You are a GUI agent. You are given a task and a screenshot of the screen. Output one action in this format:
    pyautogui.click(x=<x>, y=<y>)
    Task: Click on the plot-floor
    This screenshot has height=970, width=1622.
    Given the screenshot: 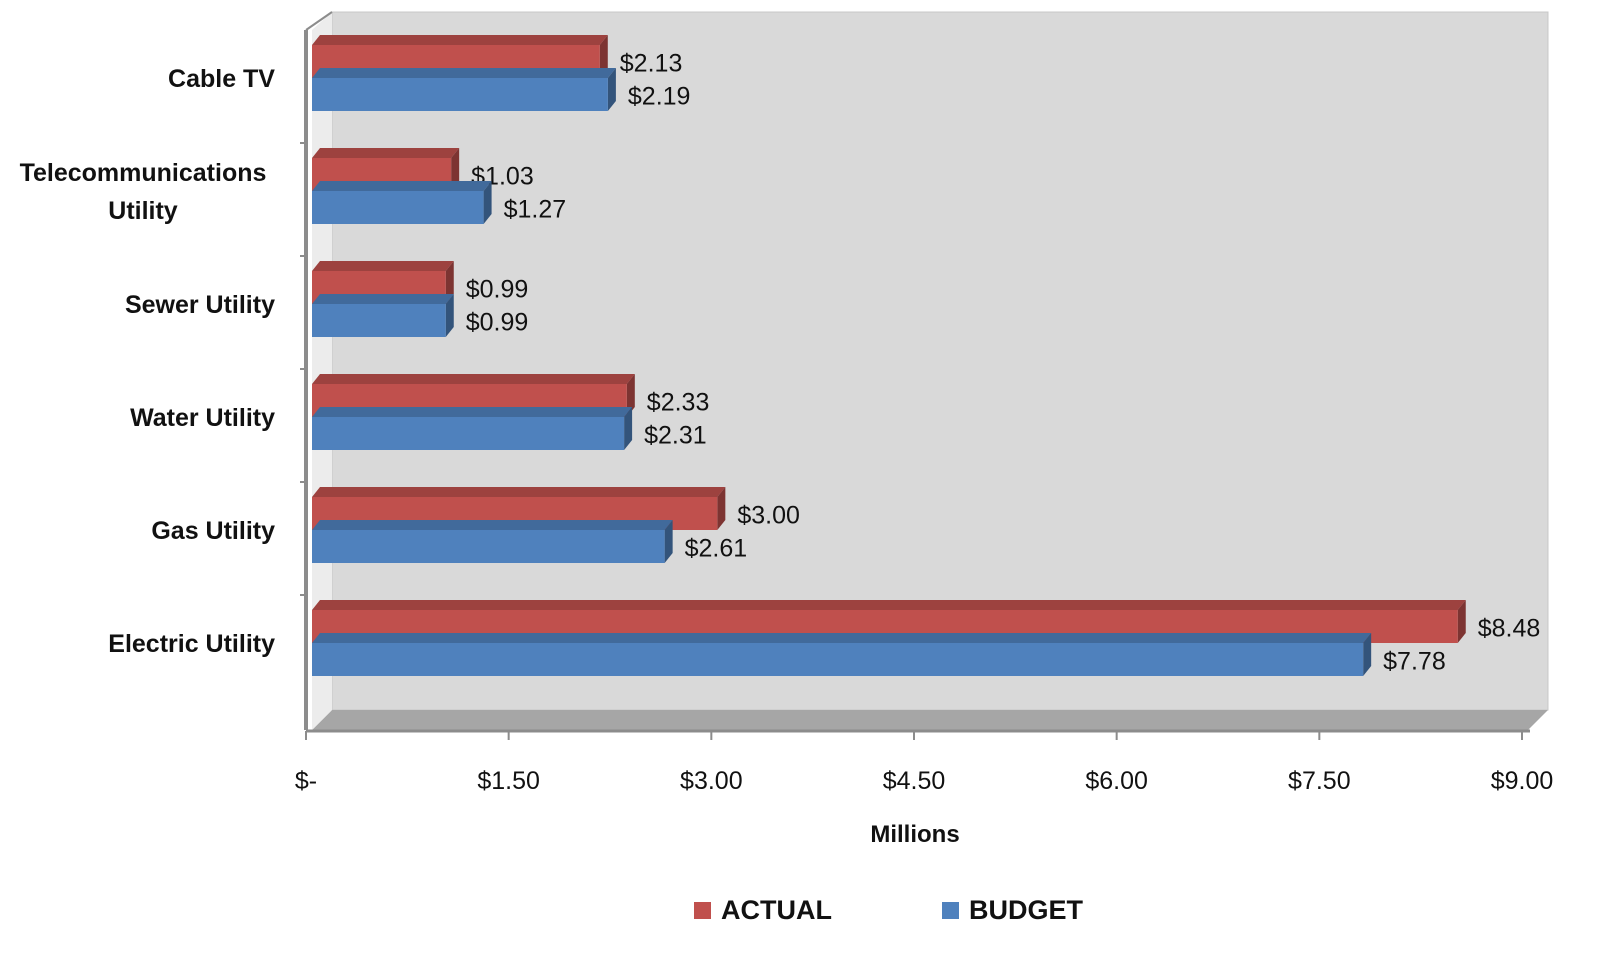 What is the action you would take?
    pyautogui.click(x=930, y=720)
    